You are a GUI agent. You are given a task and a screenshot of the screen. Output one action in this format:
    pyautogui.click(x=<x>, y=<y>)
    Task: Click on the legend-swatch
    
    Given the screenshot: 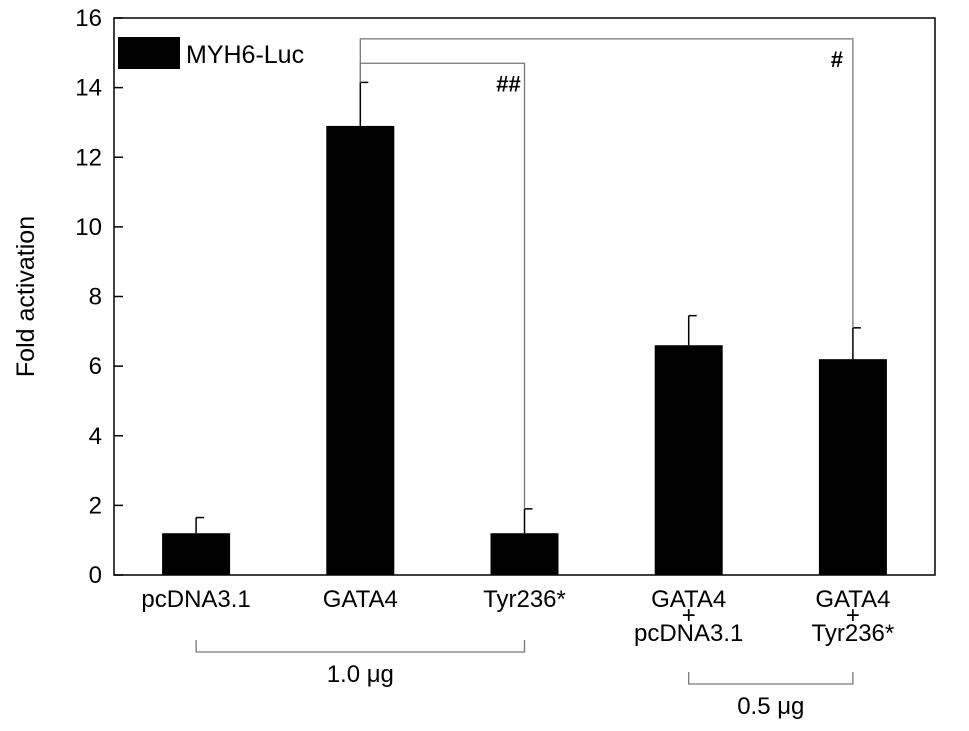 What is the action you would take?
    pyautogui.click(x=149, y=53)
    